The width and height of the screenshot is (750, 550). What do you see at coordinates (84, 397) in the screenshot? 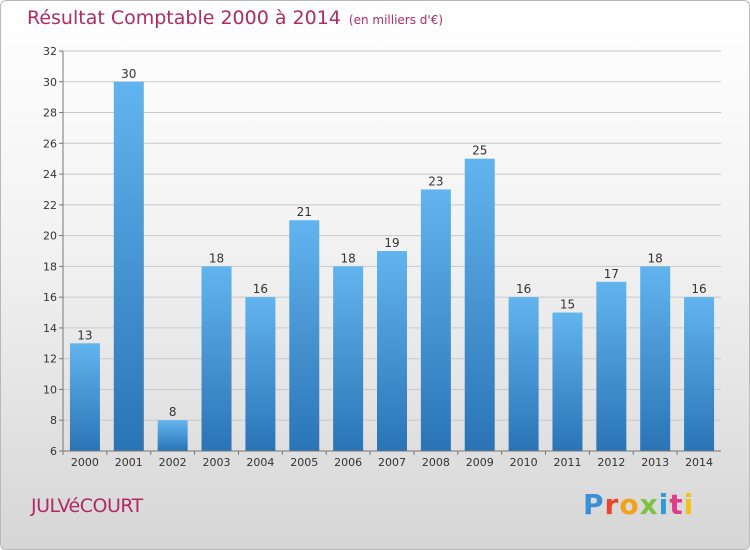
I see `bar-2000` at bounding box center [84, 397].